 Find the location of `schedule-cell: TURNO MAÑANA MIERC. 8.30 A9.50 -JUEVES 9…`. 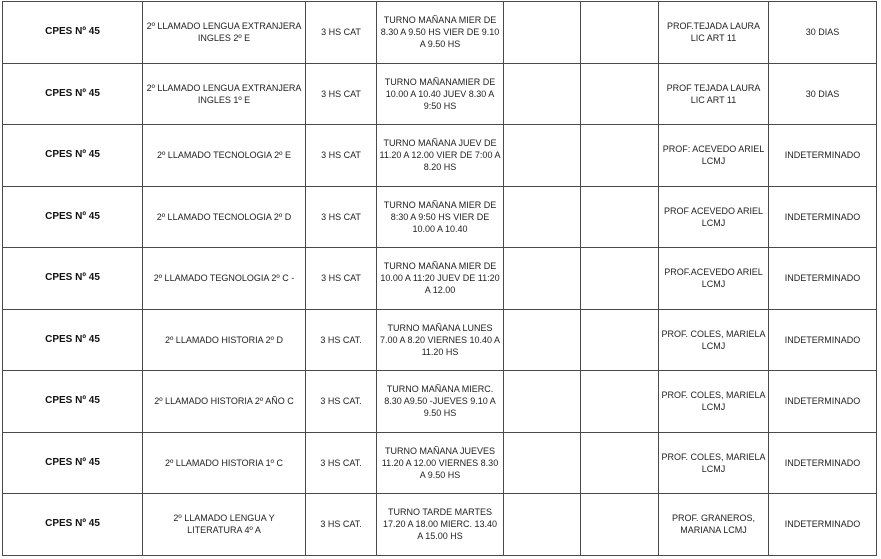

schedule-cell: TURNO MAÑANA MIERC. 8.30 A9.50 -JUEVES 9… is located at coordinates (440, 401).